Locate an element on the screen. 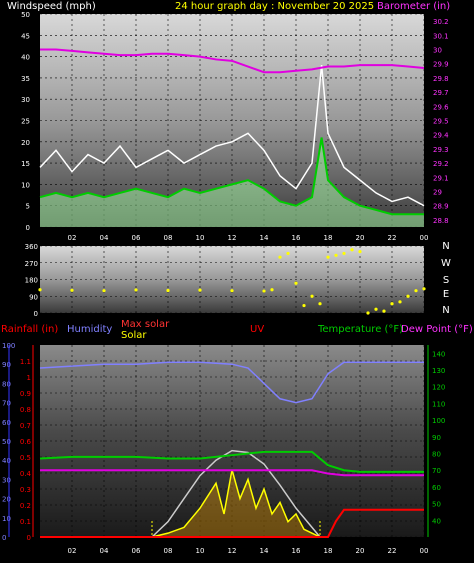 This screenshot has width=474, height=563. legend-humidity: Humidity is located at coordinates (89, 329).